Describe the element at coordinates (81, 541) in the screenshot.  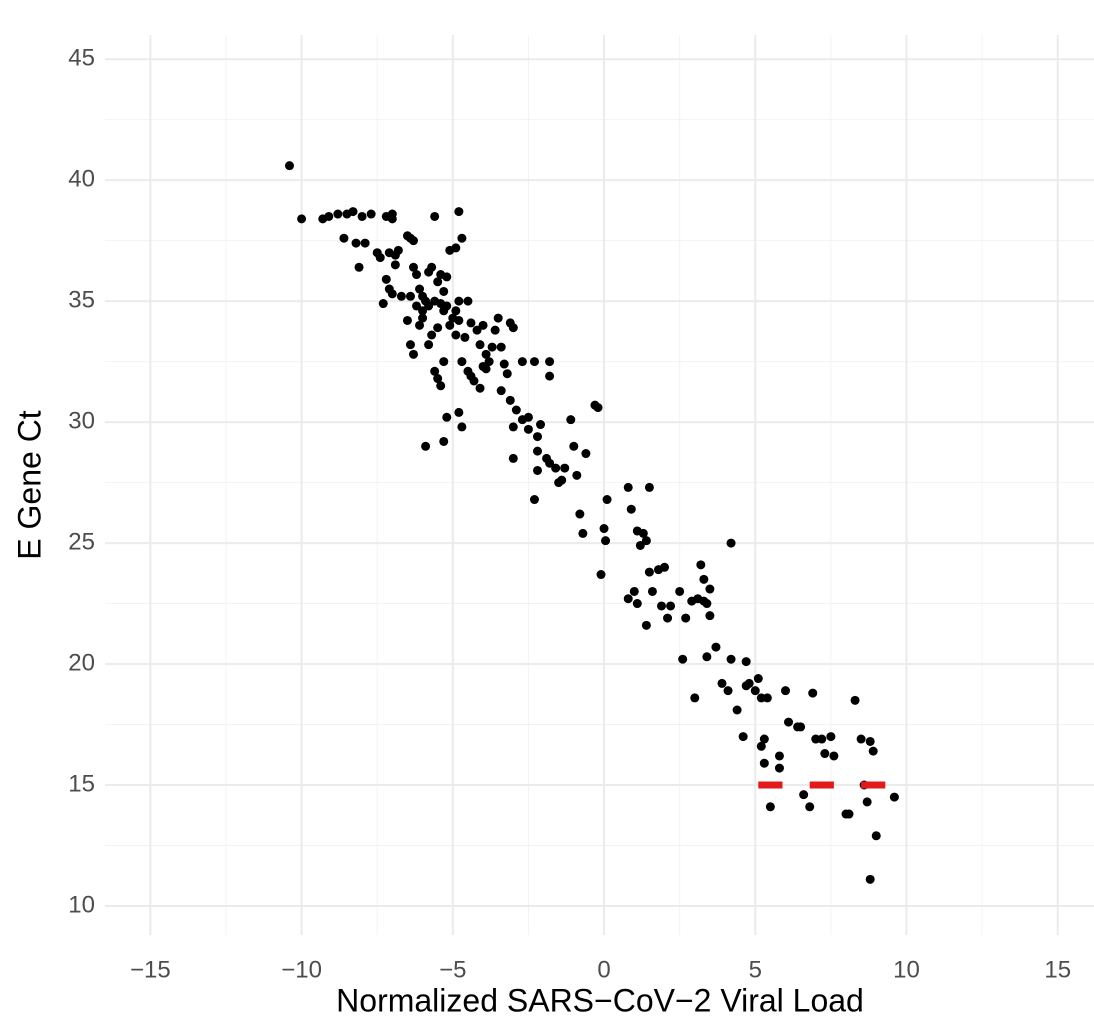
I see `y-tick-label: 25` at that location.